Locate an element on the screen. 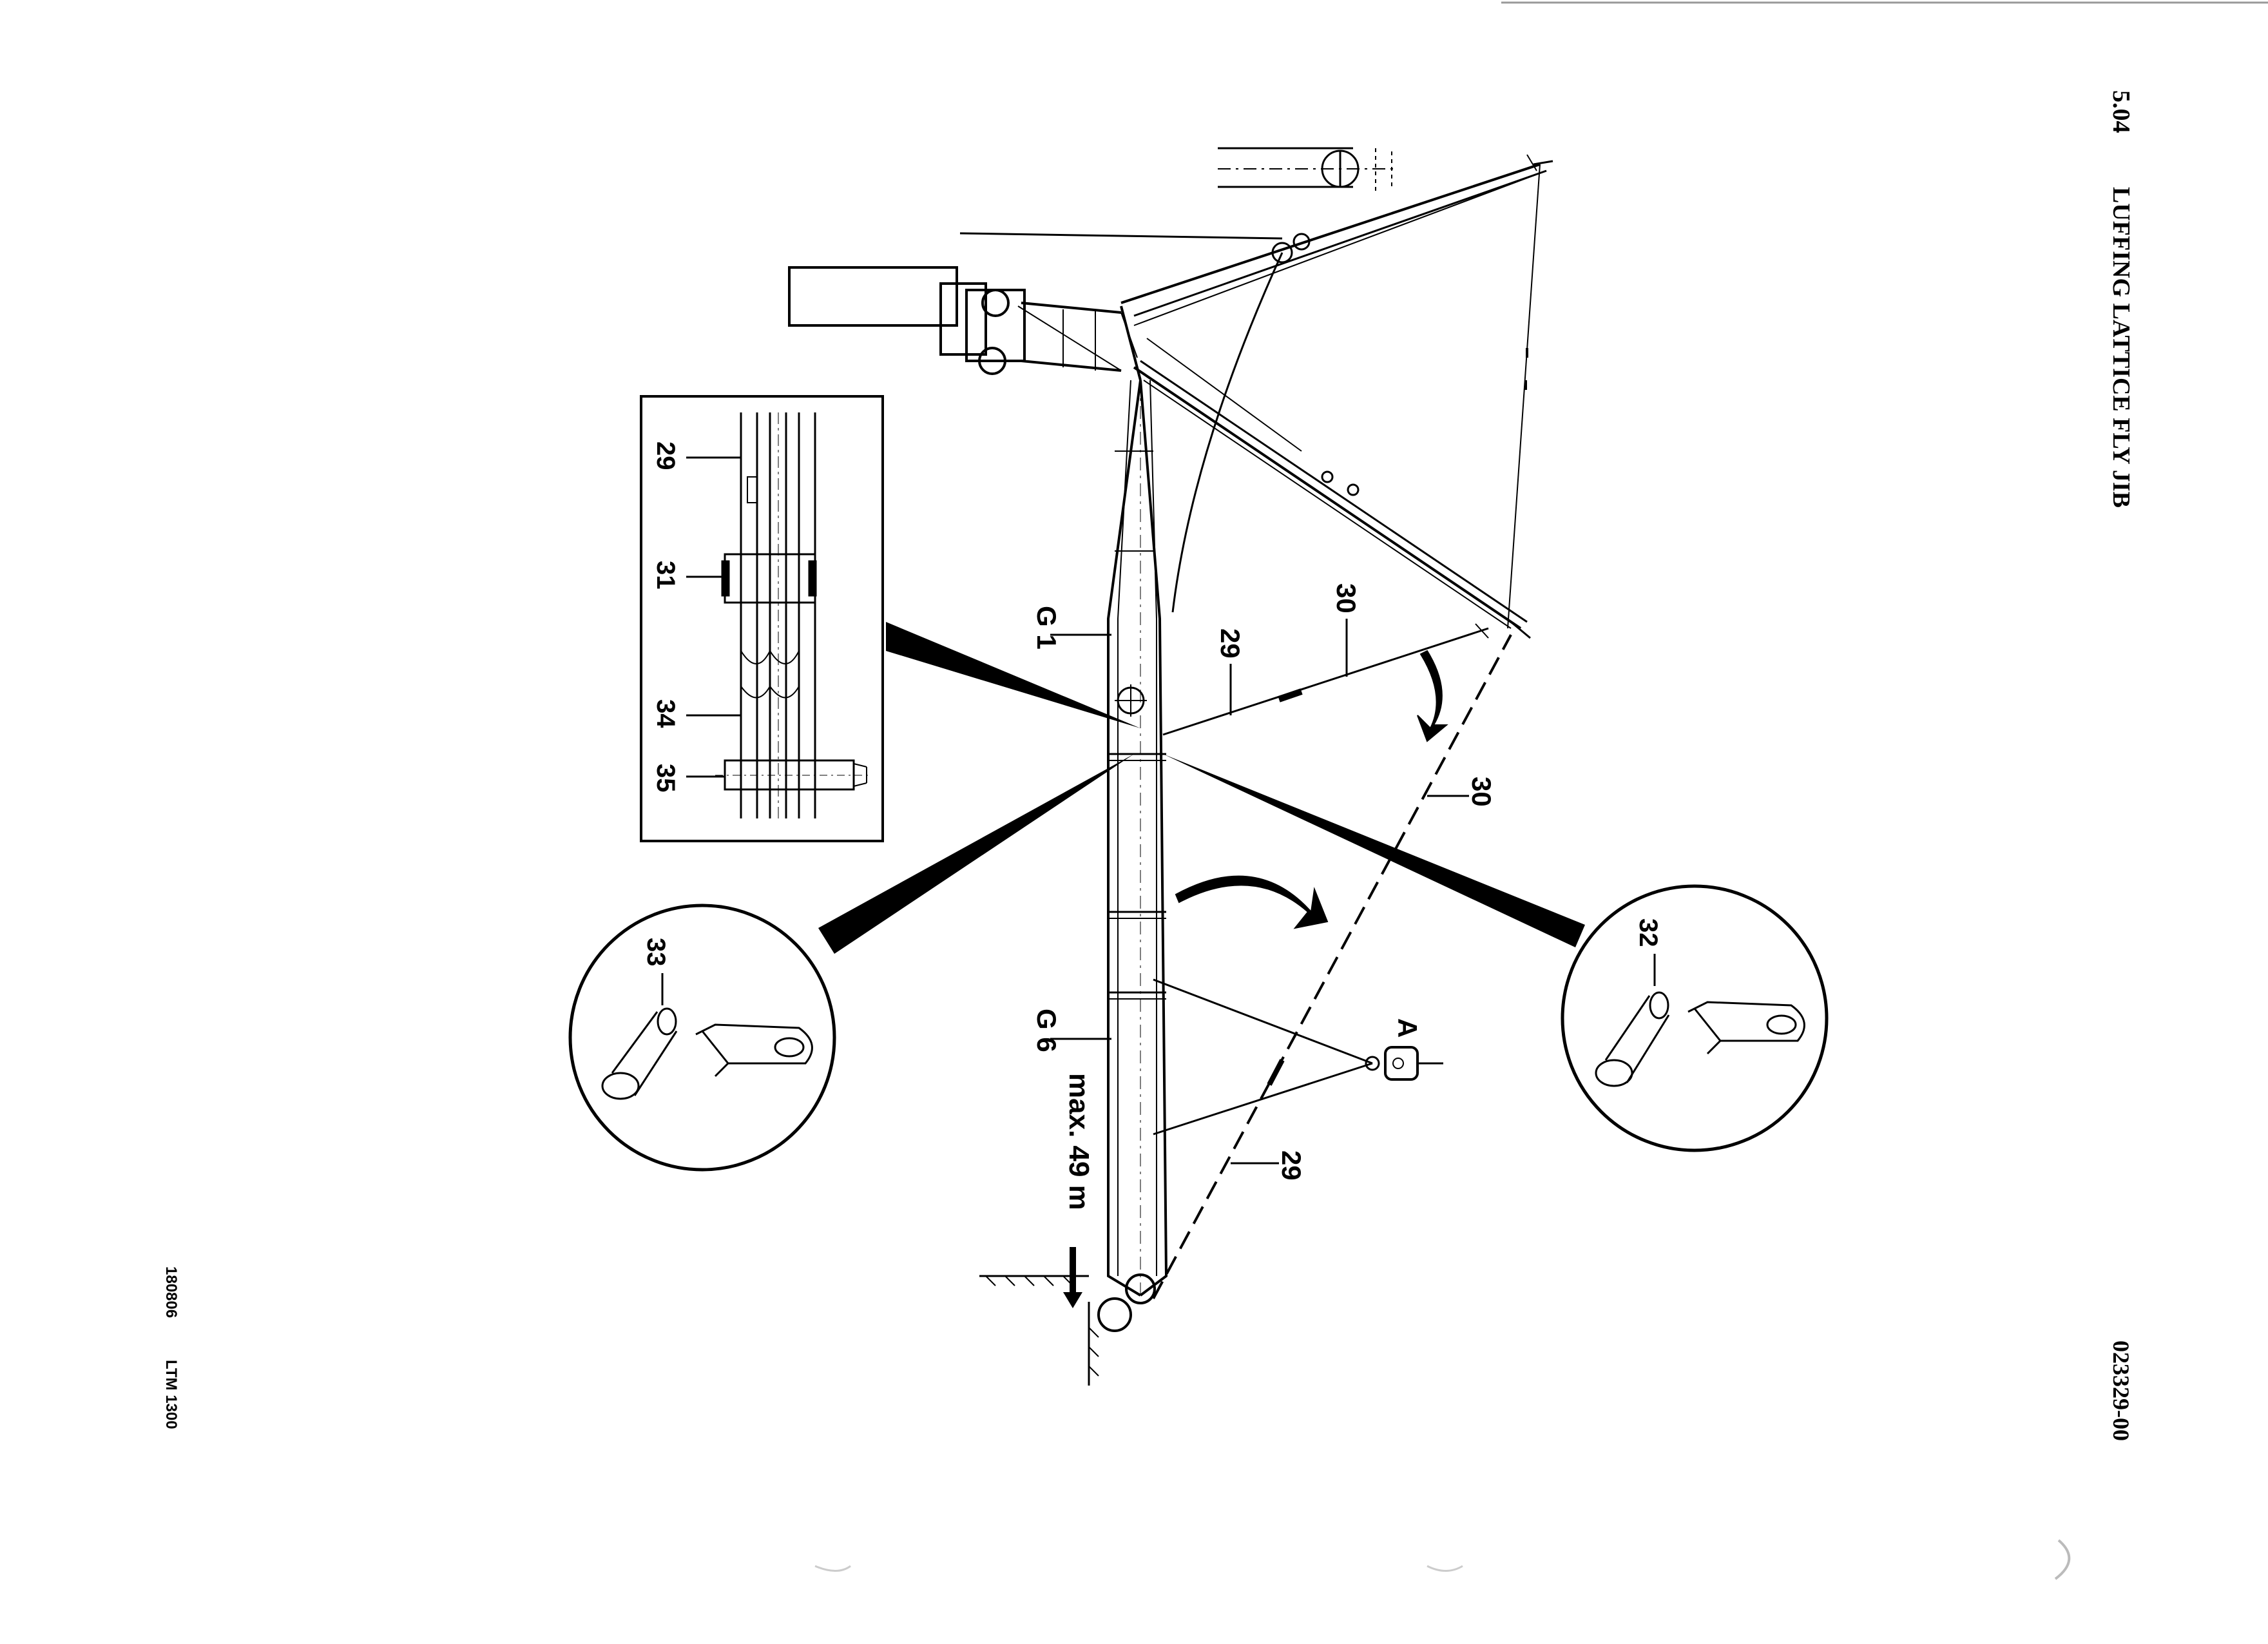  label-pendant-29-upper: 29 is located at coordinates (1230, 643).